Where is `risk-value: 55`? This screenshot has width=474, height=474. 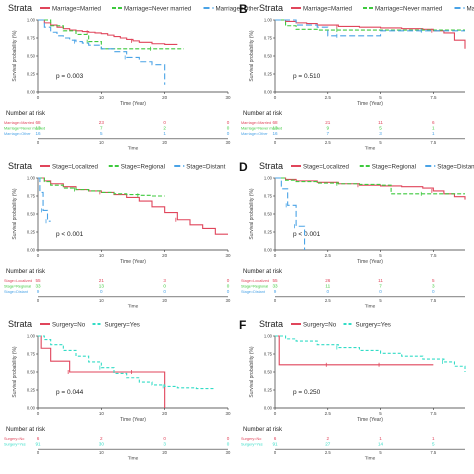
risk-value: 55 is located at coordinates (275, 280).